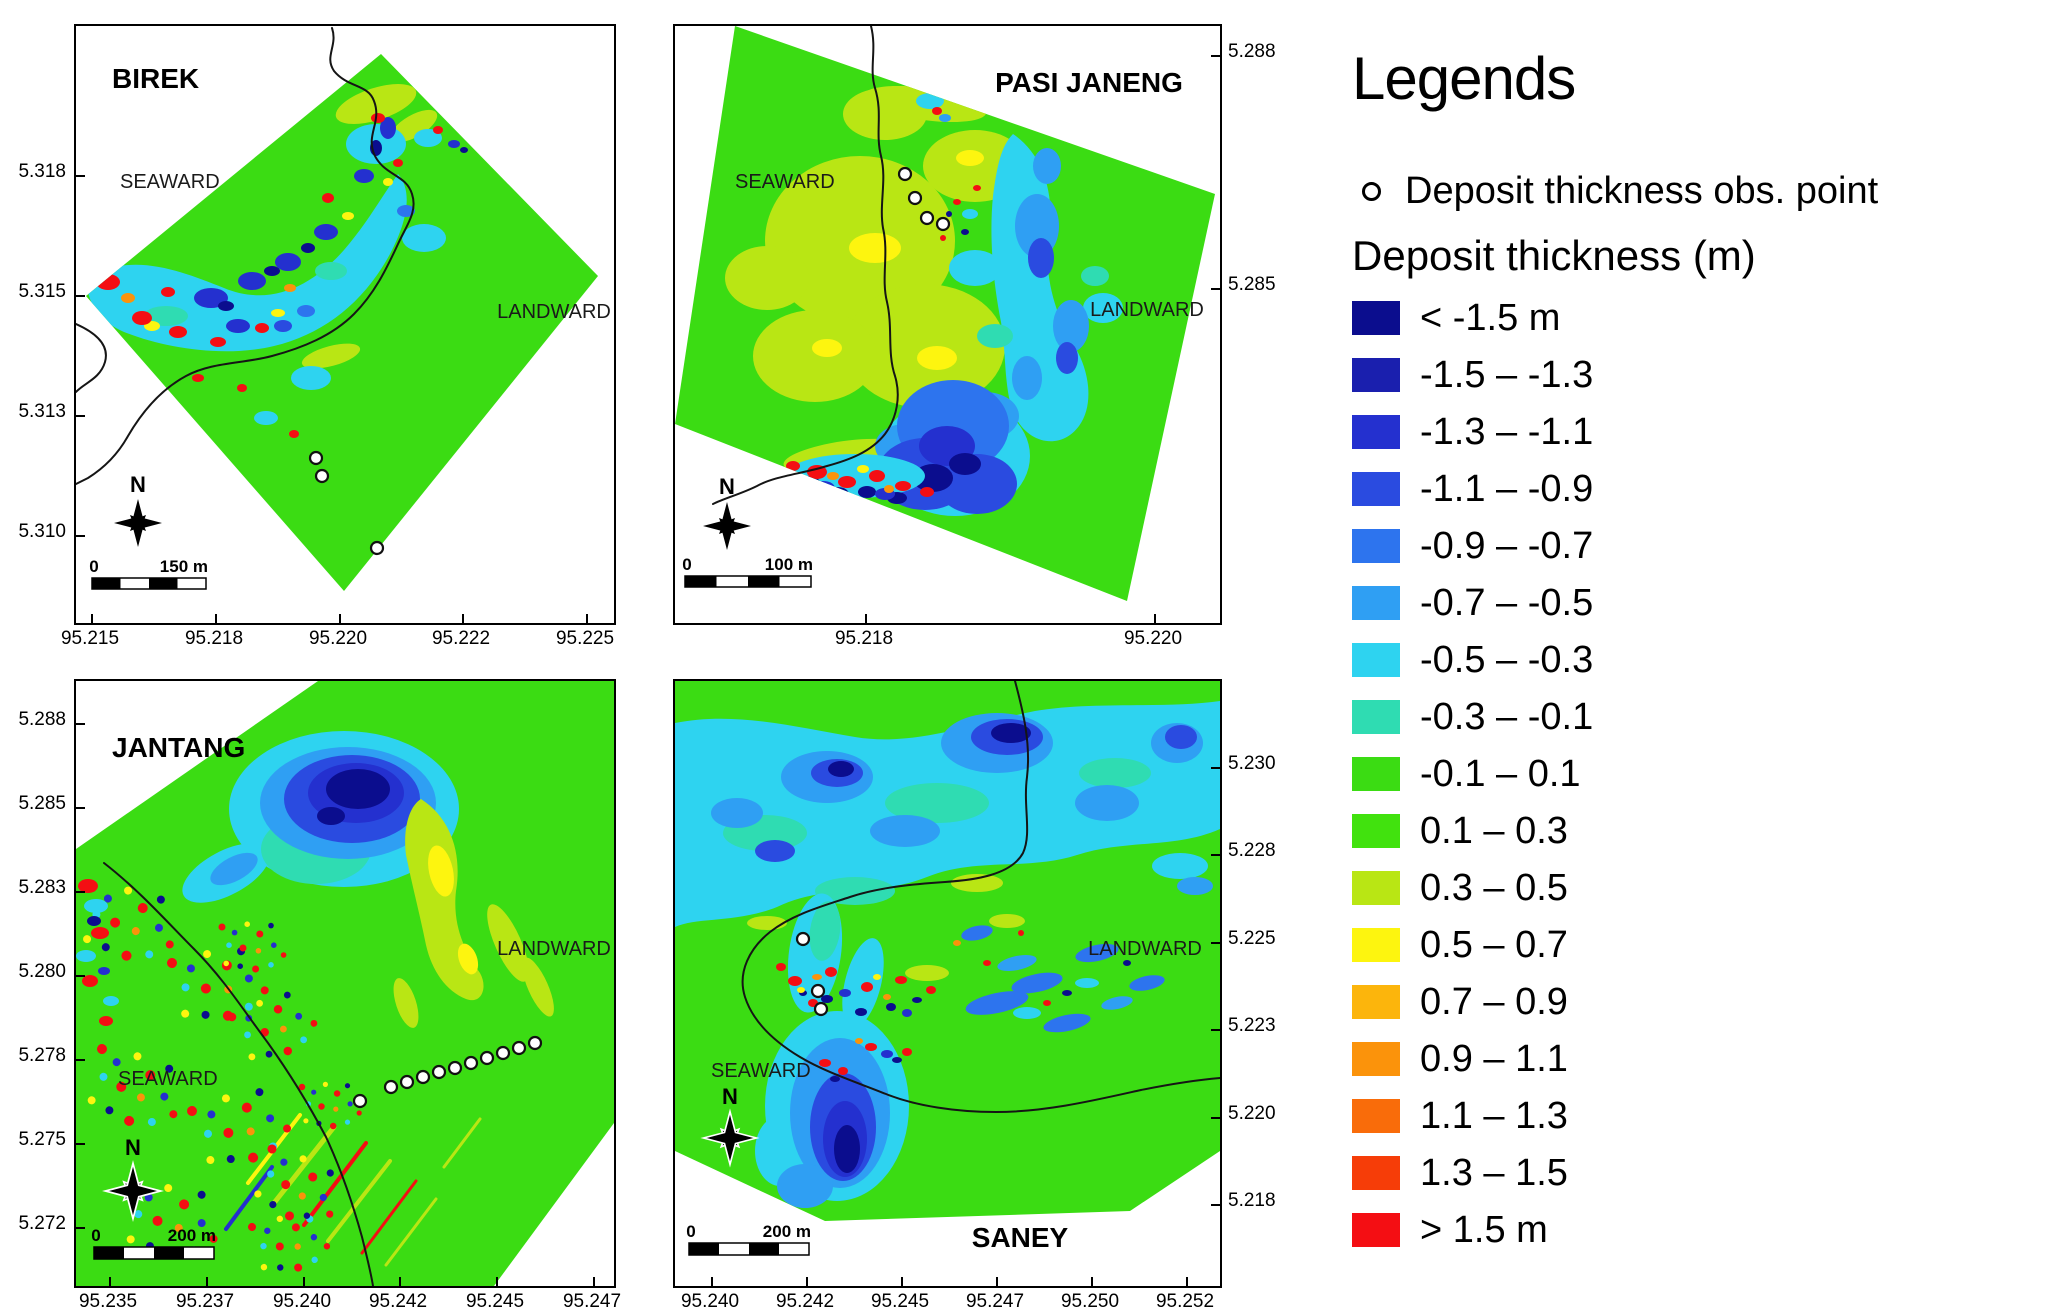  I want to click on saney-y-tick: 5.225, so click(1252, 938).